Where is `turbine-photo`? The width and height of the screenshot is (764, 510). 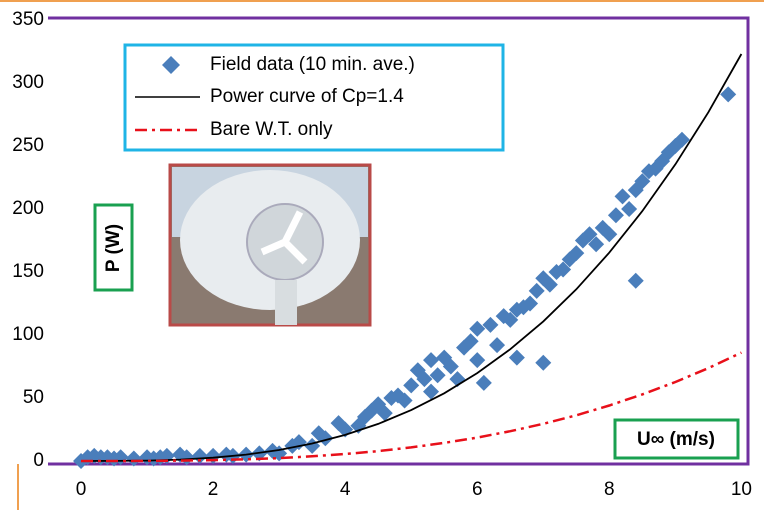
turbine-photo is located at coordinates (270, 245).